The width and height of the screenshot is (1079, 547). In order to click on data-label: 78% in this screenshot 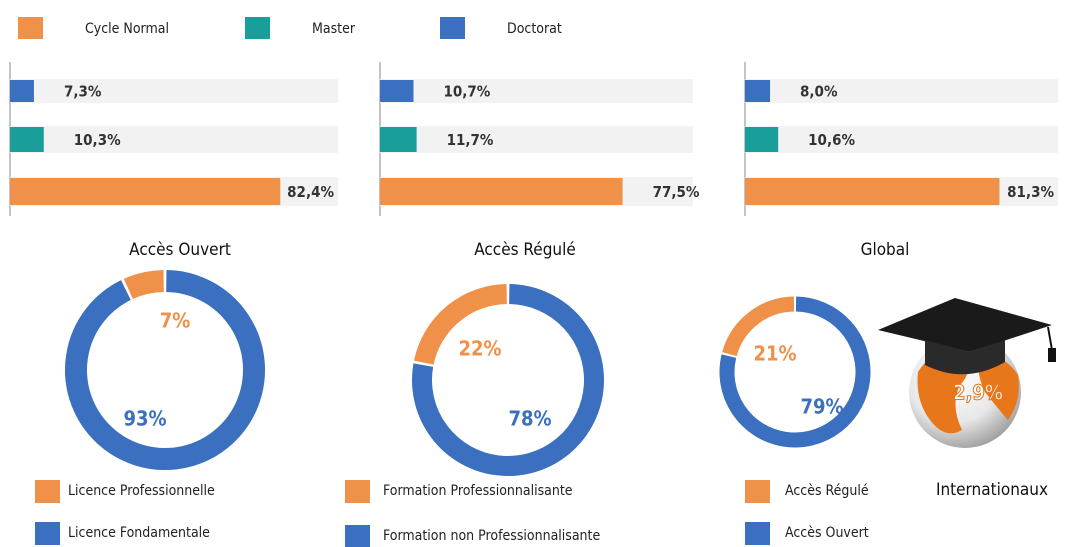, I will do `click(529, 419)`.